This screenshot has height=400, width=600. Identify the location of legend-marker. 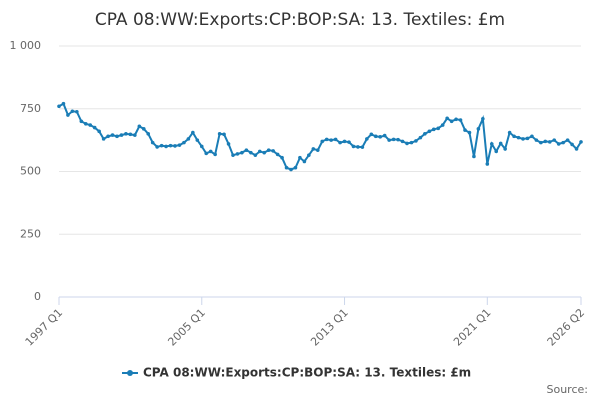
(130, 373).